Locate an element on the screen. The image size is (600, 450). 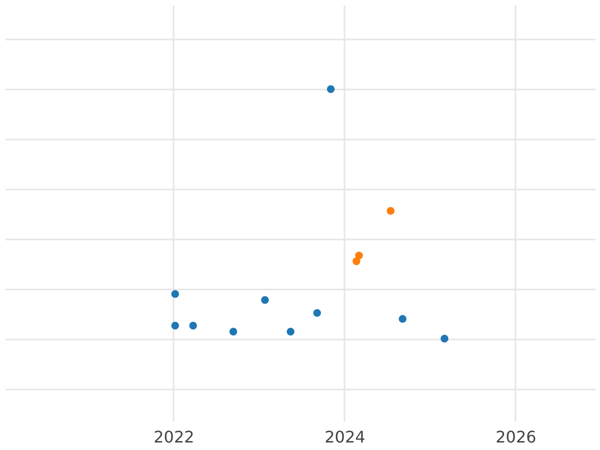
x-tick-label: 2024 is located at coordinates (345, 437).